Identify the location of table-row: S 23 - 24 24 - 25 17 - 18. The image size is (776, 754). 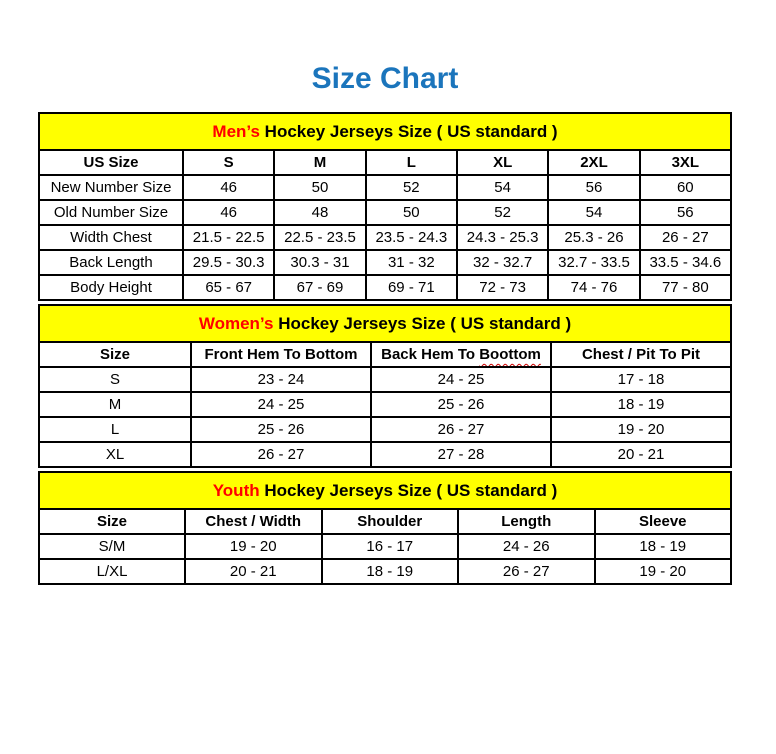
(385, 379).